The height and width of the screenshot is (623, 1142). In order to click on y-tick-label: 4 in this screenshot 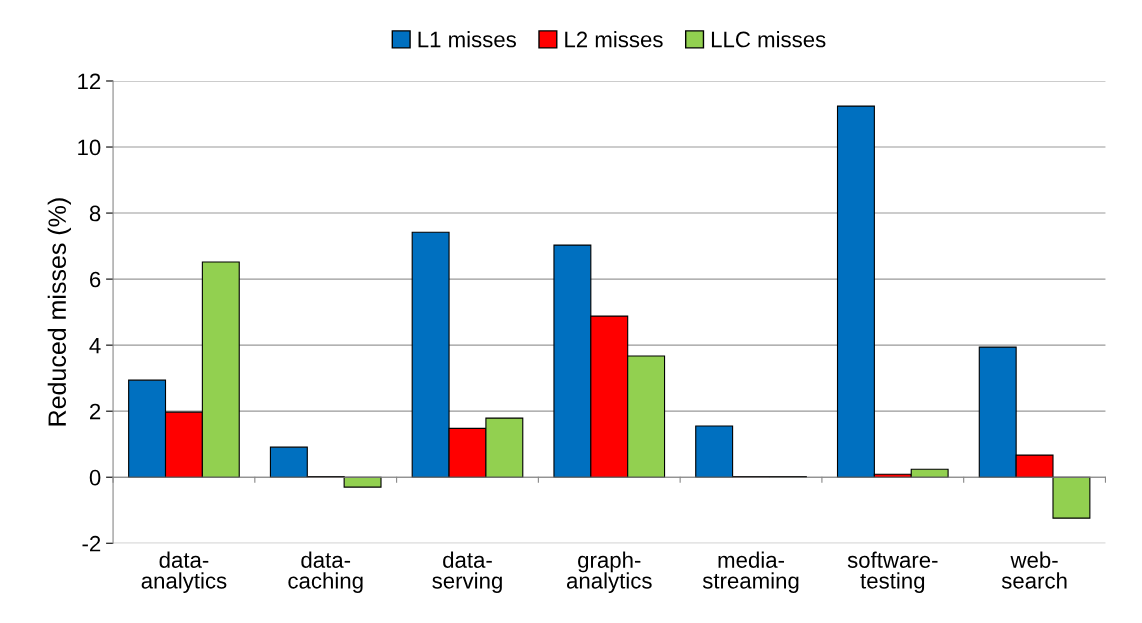, I will do `click(95, 345)`.